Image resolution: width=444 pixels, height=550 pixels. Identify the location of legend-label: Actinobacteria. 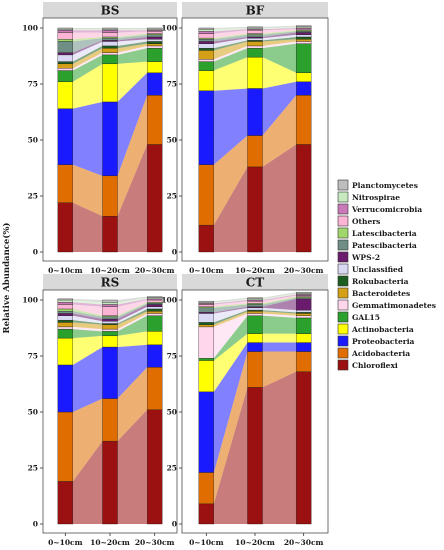
(382, 329).